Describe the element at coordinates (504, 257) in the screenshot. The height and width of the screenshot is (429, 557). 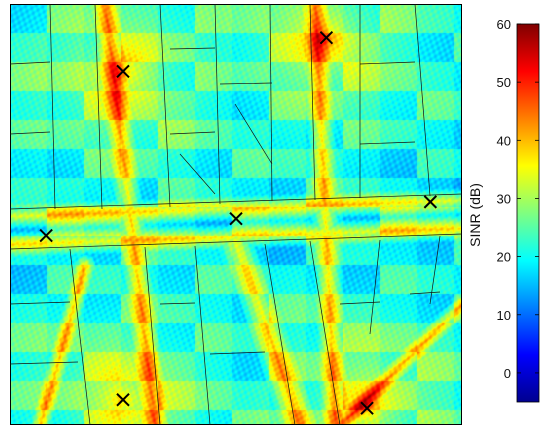
I see `colorbar-tick-label: 20` at that location.